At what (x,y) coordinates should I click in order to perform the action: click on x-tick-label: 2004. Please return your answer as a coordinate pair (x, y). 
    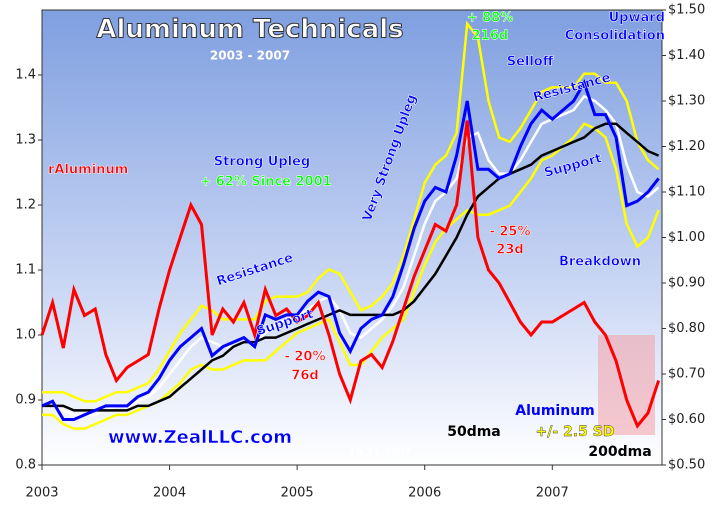
    Looking at the image, I should click on (169, 493).